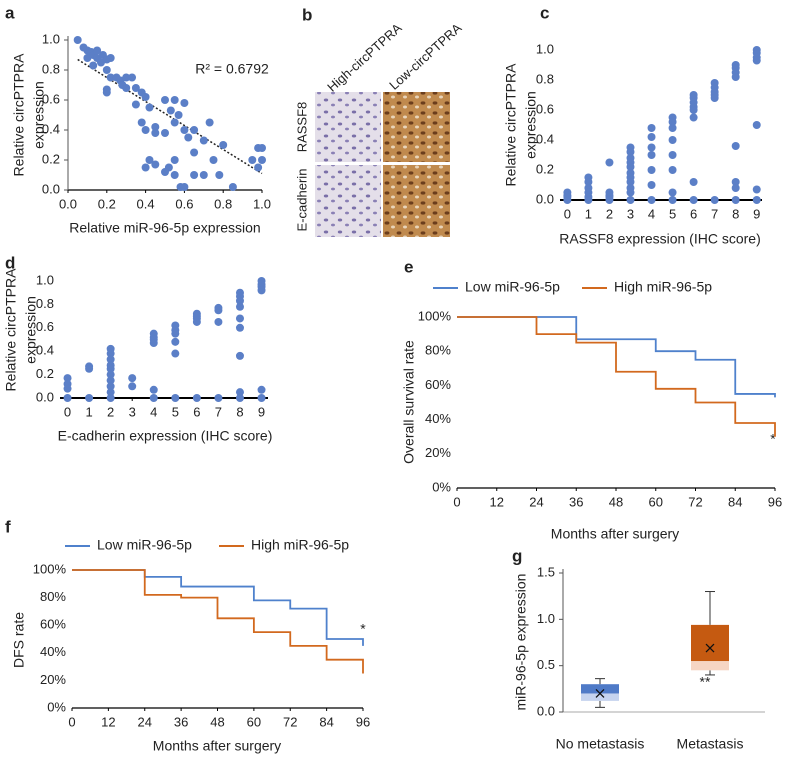 The height and width of the screenshot is (759, 790). What do you see at coordinates (735, 213) in the screenshot?
I see `x-tick-label: 8` at bounding box center [735, 213].